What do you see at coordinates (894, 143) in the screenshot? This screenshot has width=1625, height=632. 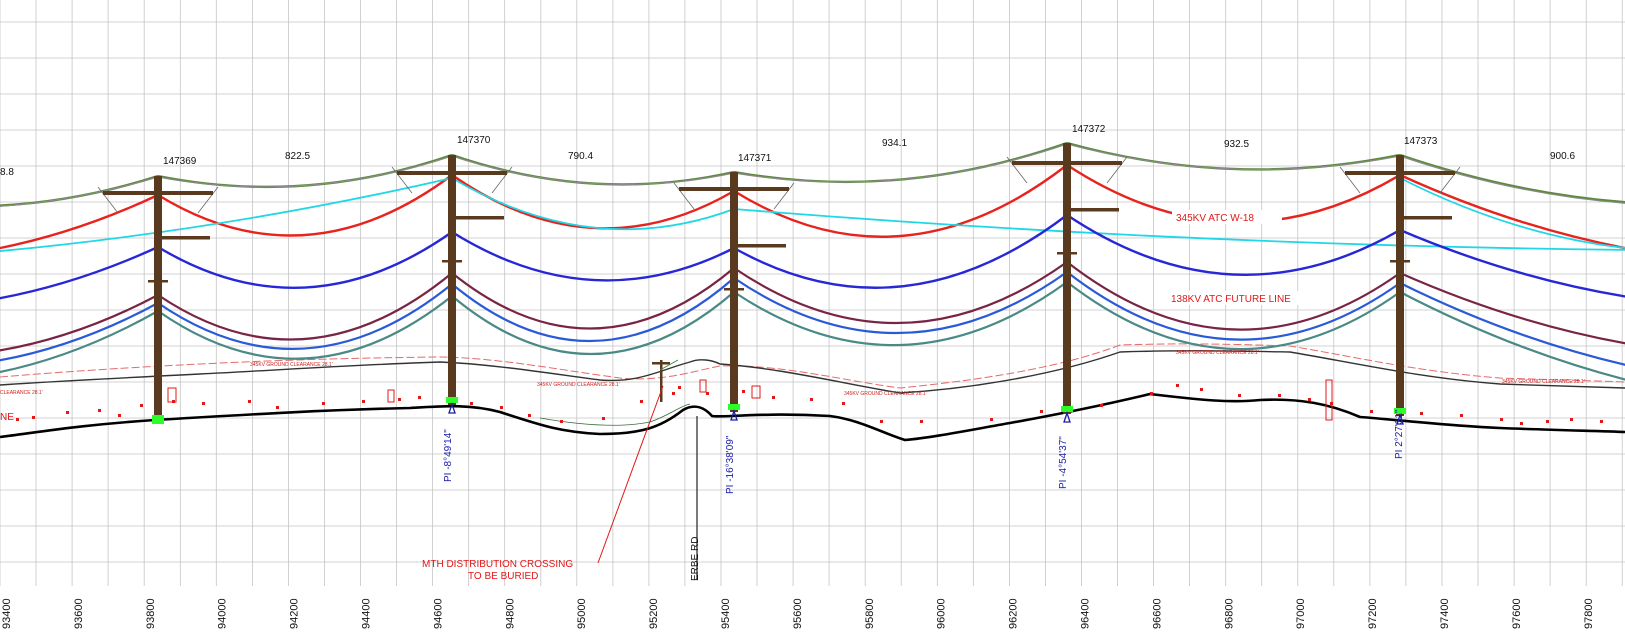 I see `span-length-label: 934.1` at bounding box center [894, 143].